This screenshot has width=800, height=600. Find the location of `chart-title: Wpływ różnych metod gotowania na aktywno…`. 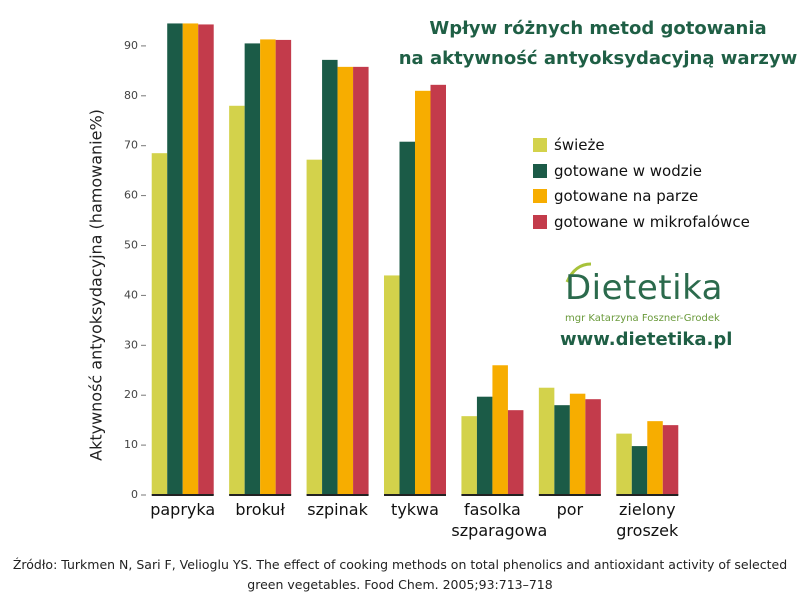

chart-title: Wpływ różnych metod gotowania na aktywno… is located at coordinates (598, 43).